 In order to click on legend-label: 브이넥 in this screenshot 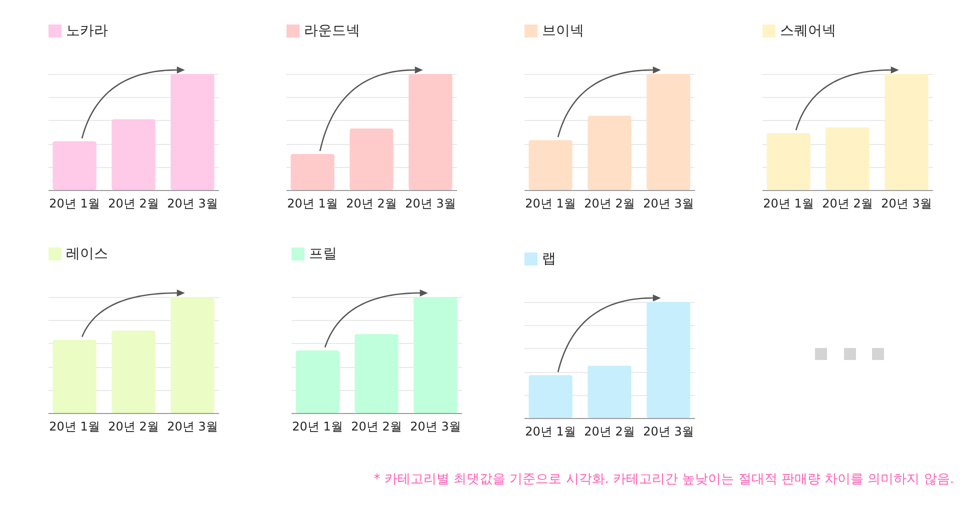, I will do `click(563, 31)`.